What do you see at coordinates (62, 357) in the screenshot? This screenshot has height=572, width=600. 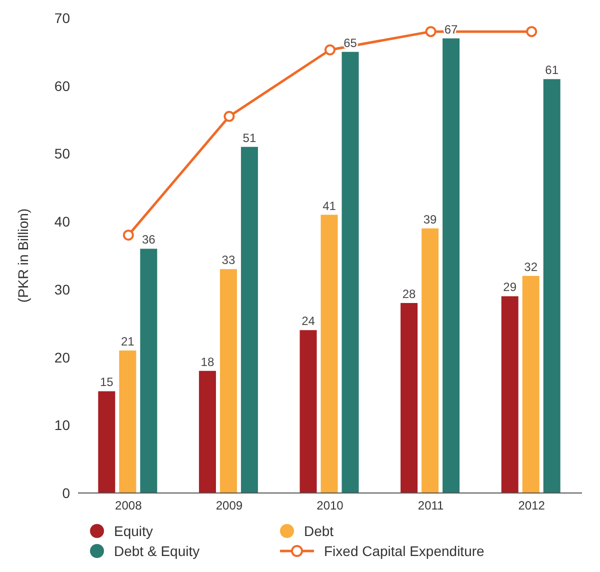 I see `y-tick-label: 20` at bounding box center [62, 357].